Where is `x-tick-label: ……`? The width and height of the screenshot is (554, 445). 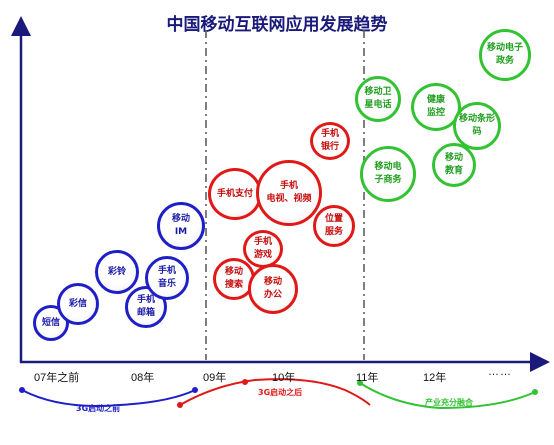
x-tick-label: …… is located at coordinates (500, 372).